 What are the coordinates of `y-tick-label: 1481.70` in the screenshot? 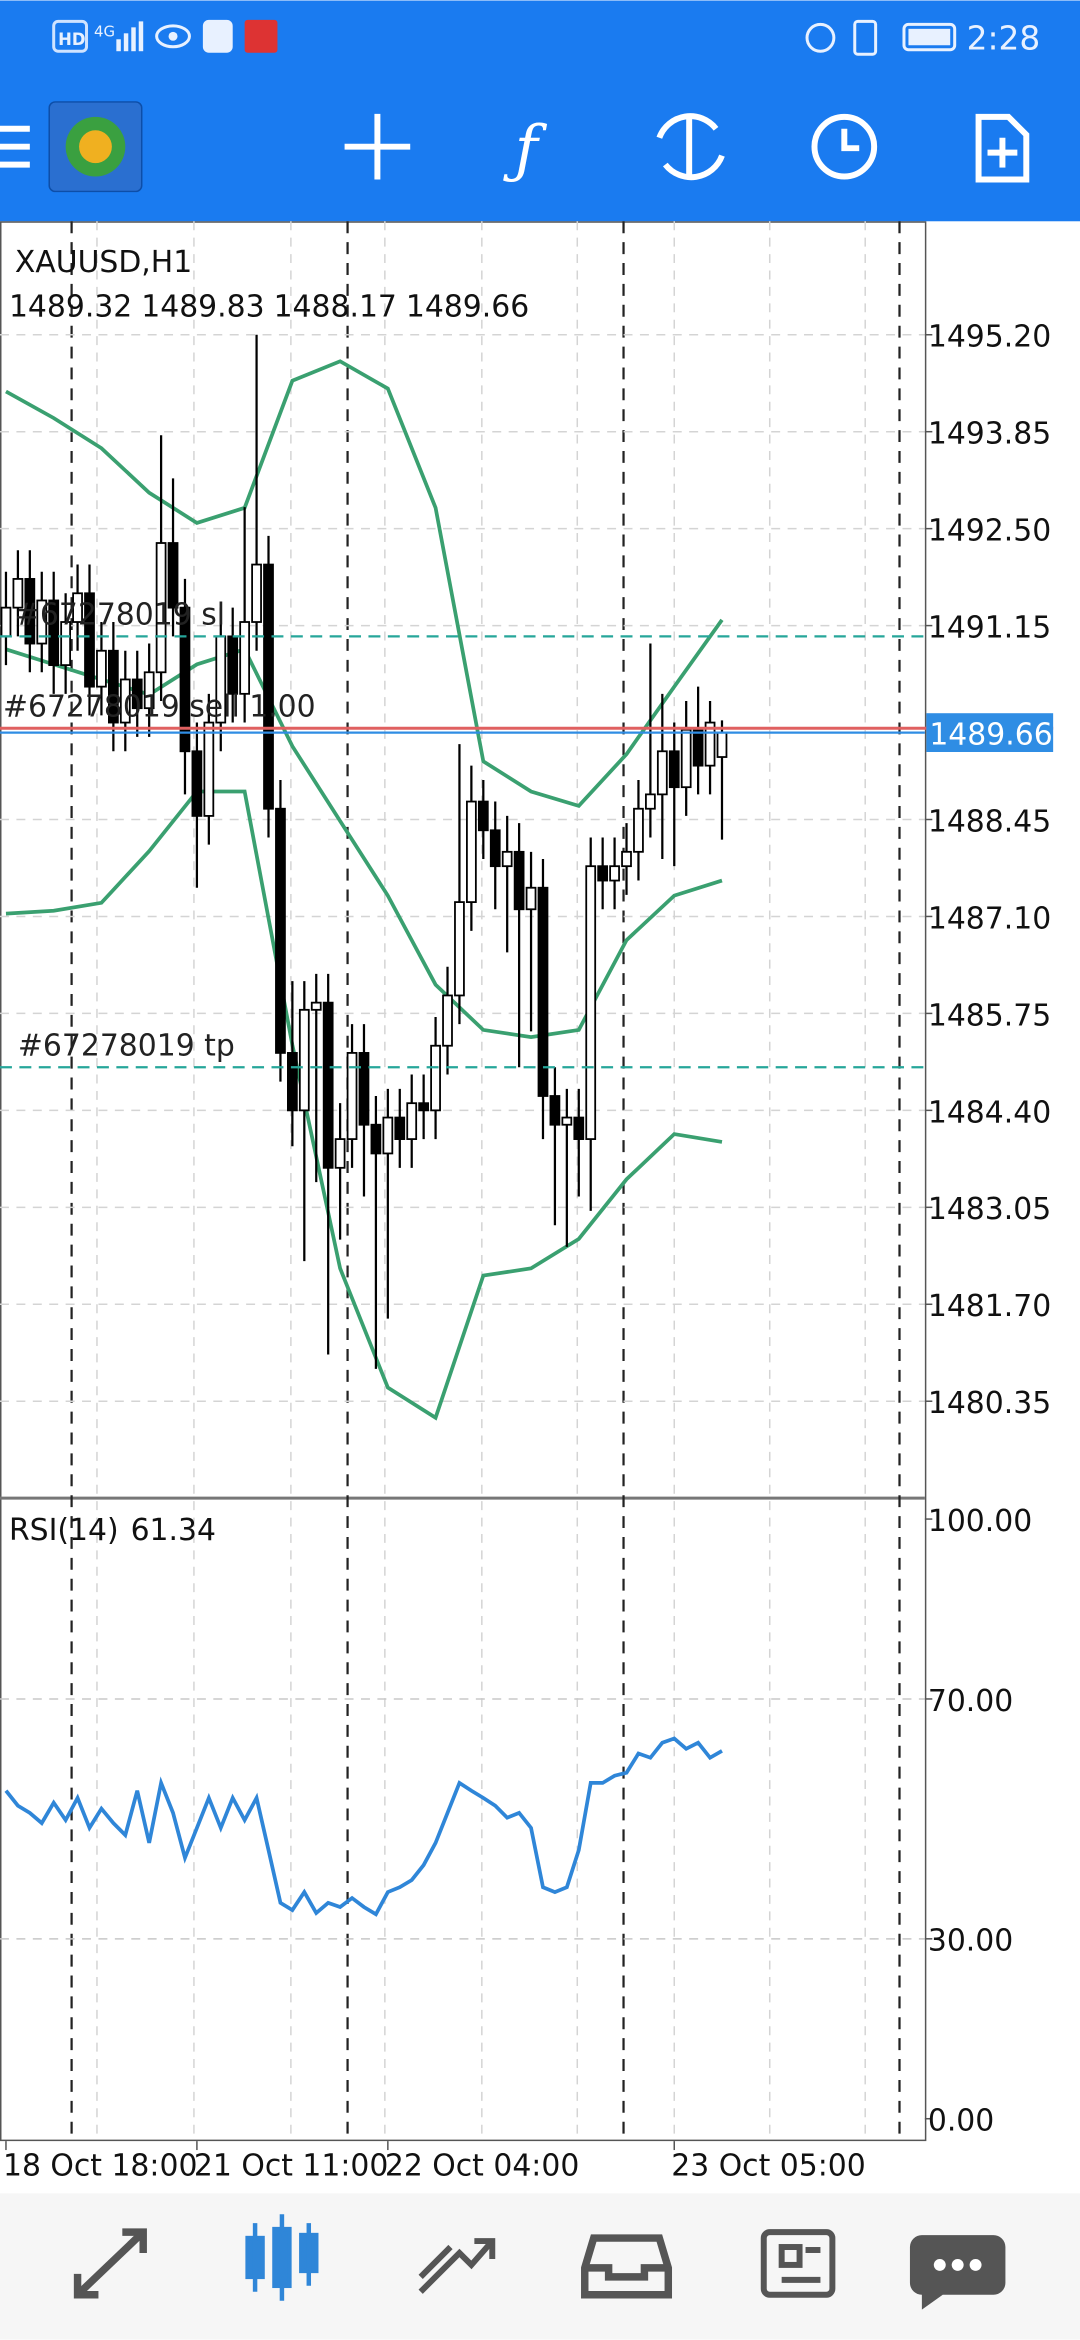 It's located at (989, 1306).